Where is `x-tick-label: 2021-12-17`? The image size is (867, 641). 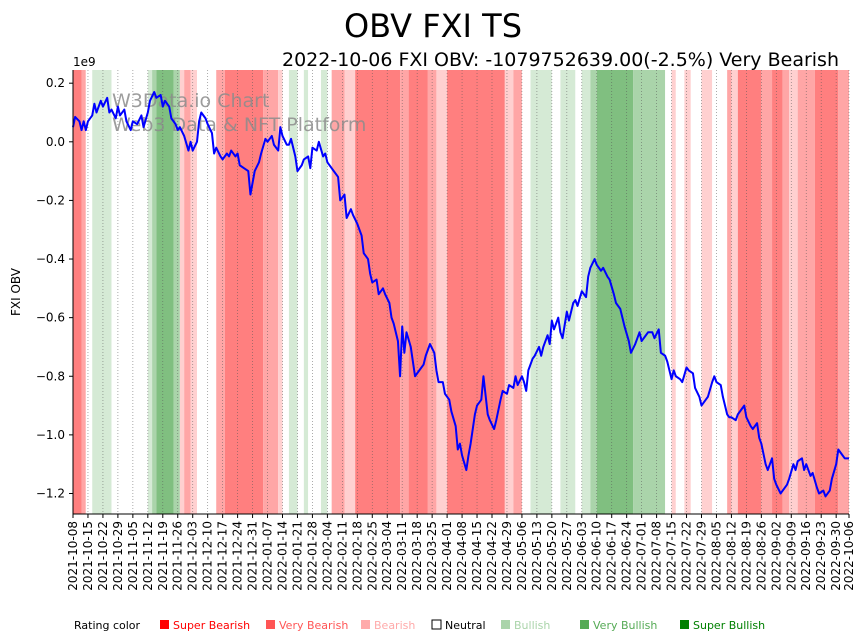 x-tick-label: 2021-12-17 is located at coordinates (223, 556).